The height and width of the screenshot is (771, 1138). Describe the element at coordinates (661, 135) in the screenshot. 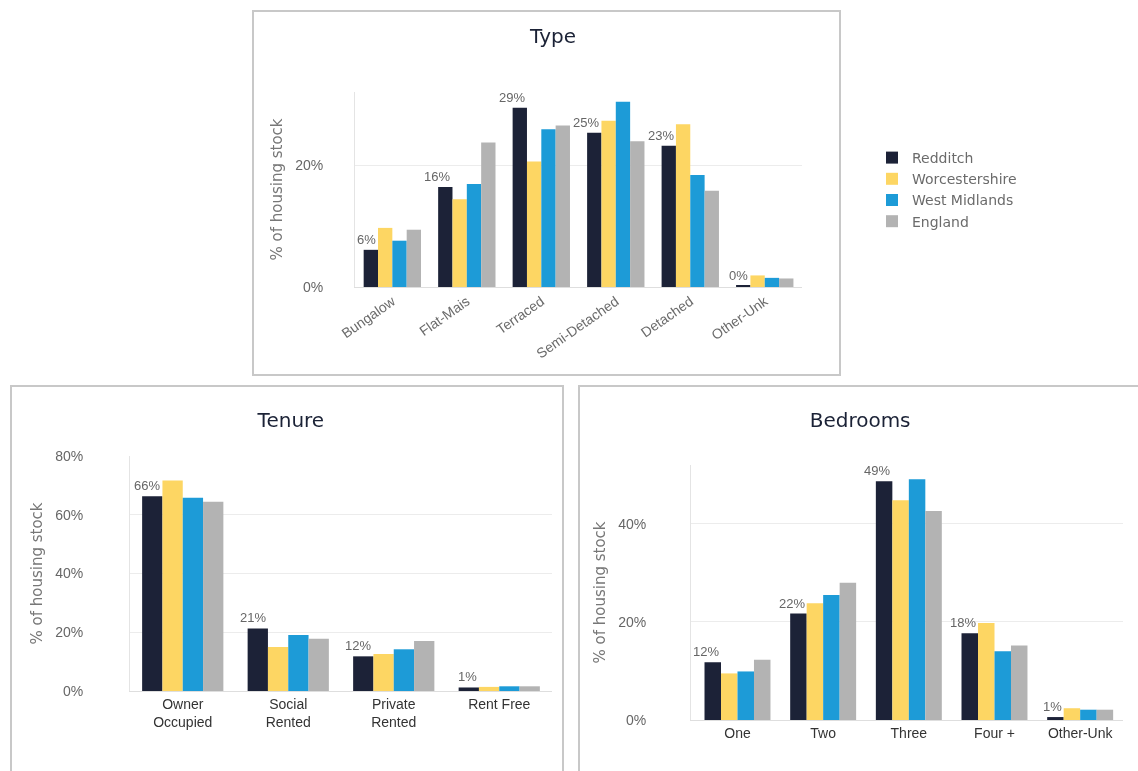

I see `data-label: 23%` at that location.